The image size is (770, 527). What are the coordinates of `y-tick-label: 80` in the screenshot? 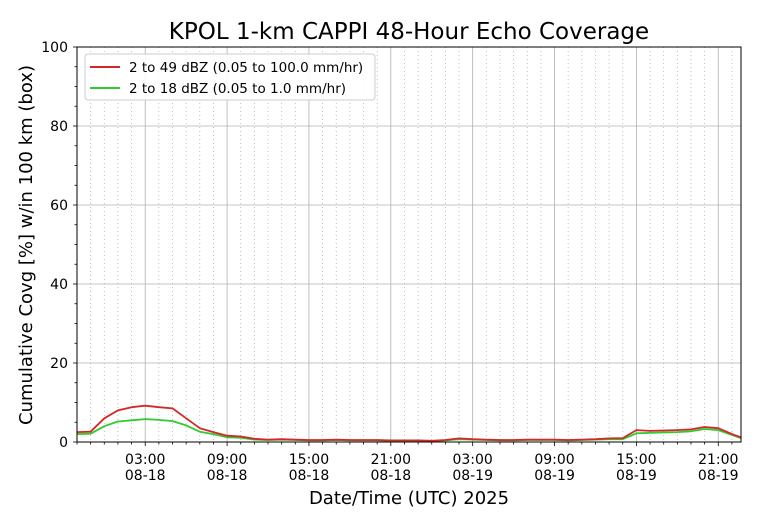 It's located at (59, 127).